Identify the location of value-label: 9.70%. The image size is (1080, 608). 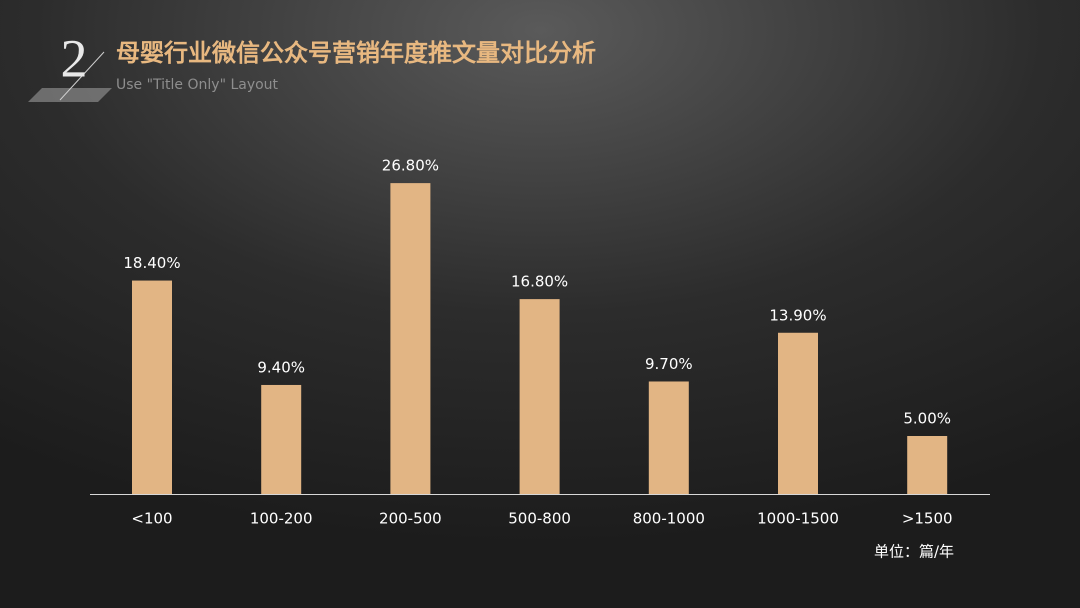
(669, 364).